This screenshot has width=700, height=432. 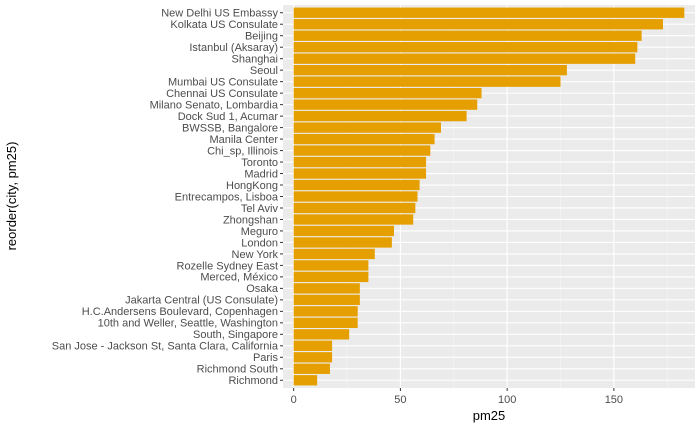 What do you see at coordinates (230, 128) in the screenshot?
I see `y-tick-label: BWSSB, Bangalore` at bounding box center [230, 128].